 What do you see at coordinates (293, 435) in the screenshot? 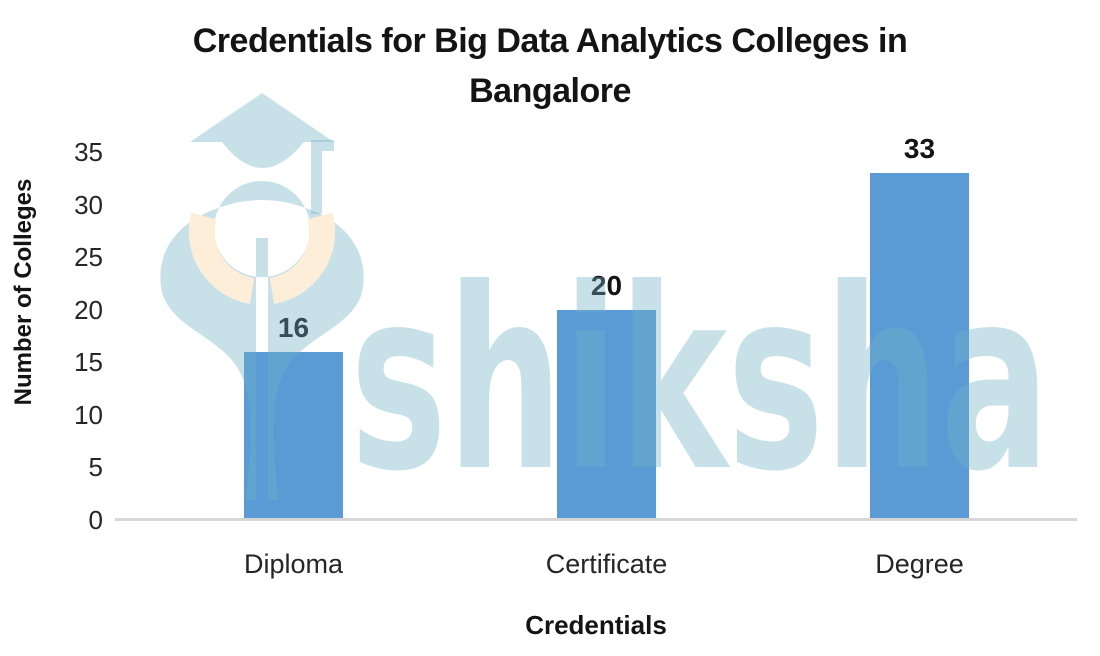
I see `bar-diploma` at bounding box center [293, 435].